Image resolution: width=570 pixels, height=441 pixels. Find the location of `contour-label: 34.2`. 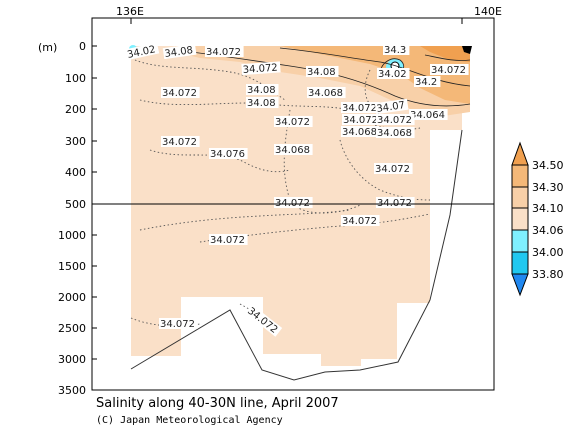

contour-label: 34.2 is located at coordinates (427, 82).